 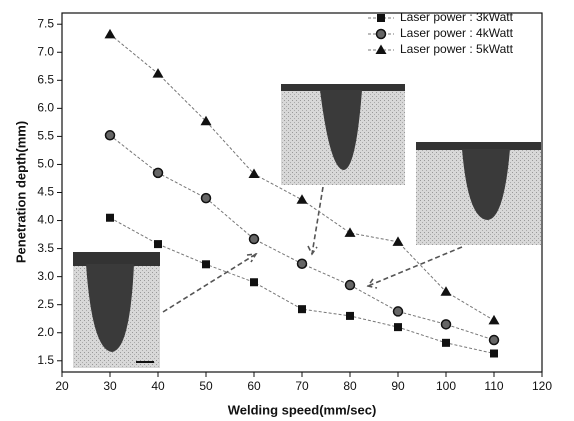 I want to click on x-tick-label: 100, so click(x=446, y=386).